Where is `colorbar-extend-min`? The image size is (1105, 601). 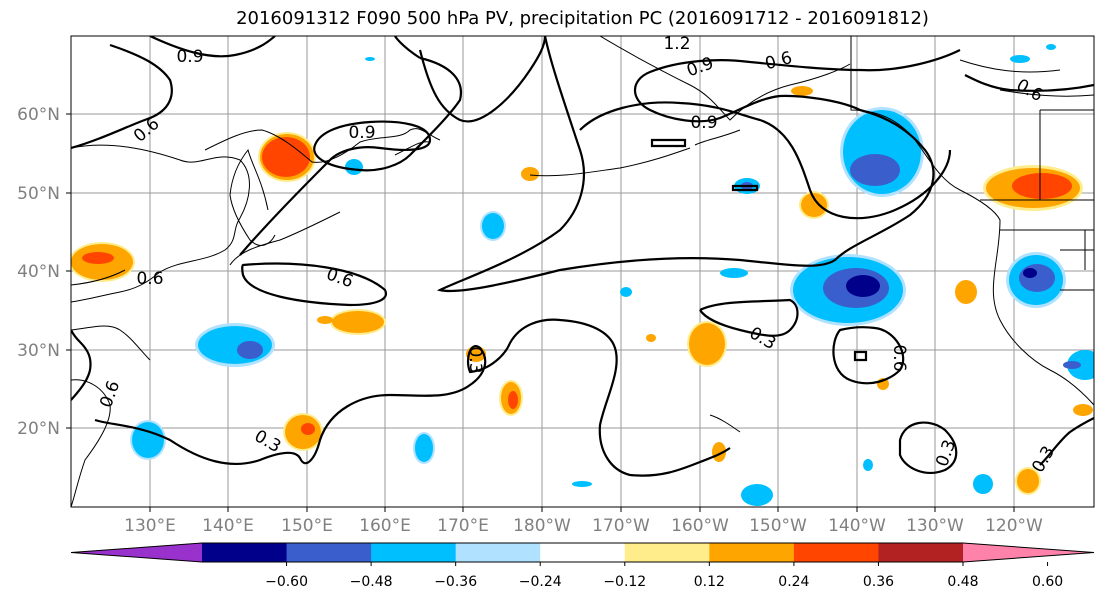 colorbar-extend-min is located at coordinates (136, 552).